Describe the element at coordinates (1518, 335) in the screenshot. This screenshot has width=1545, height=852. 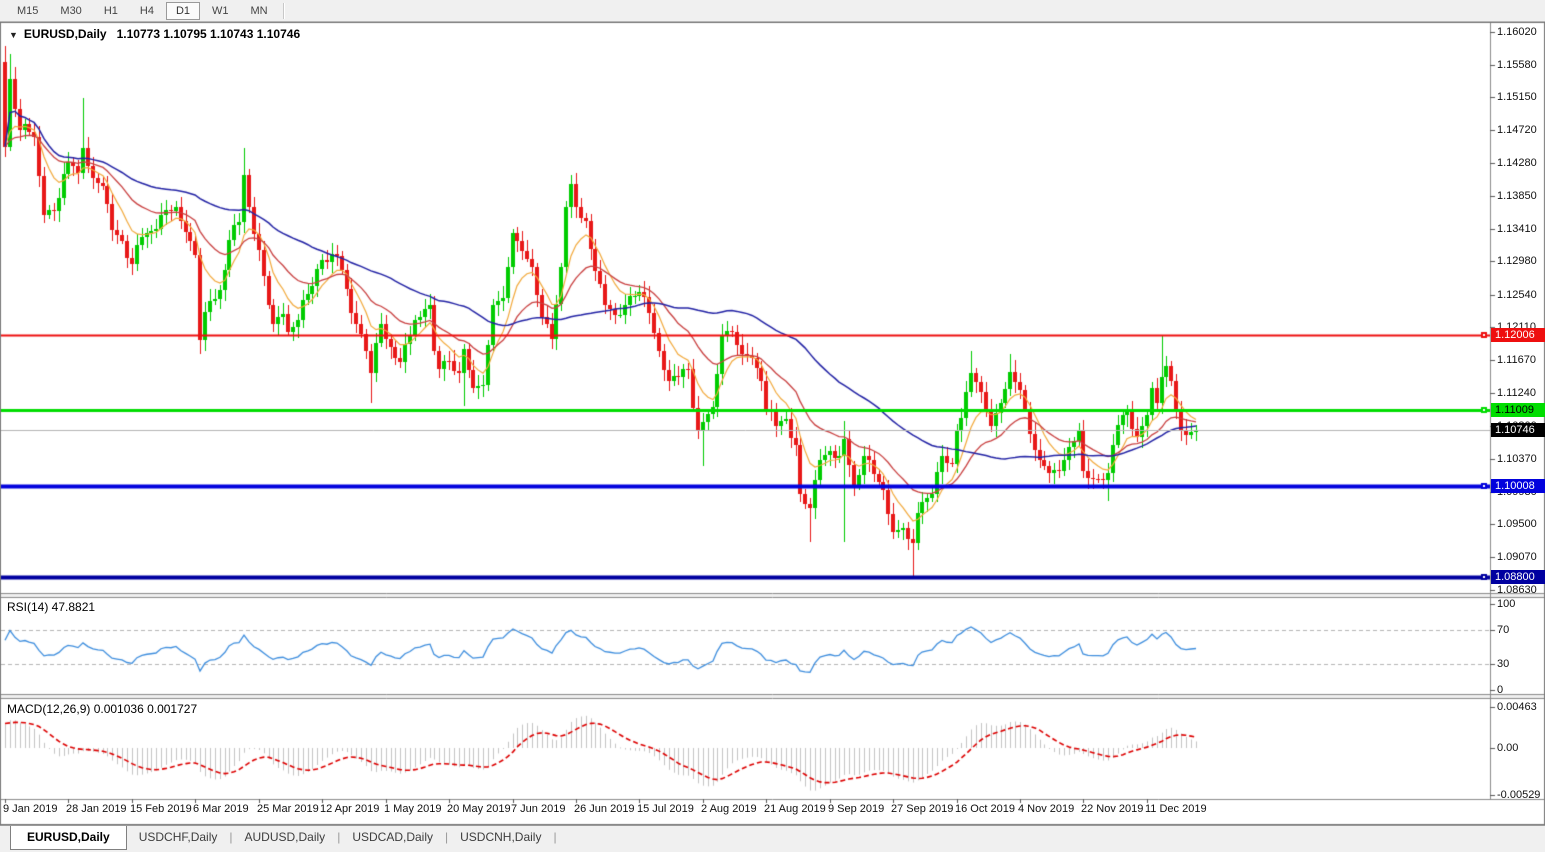
I see `resistance-line-price-badge: 1.12006` at that location.